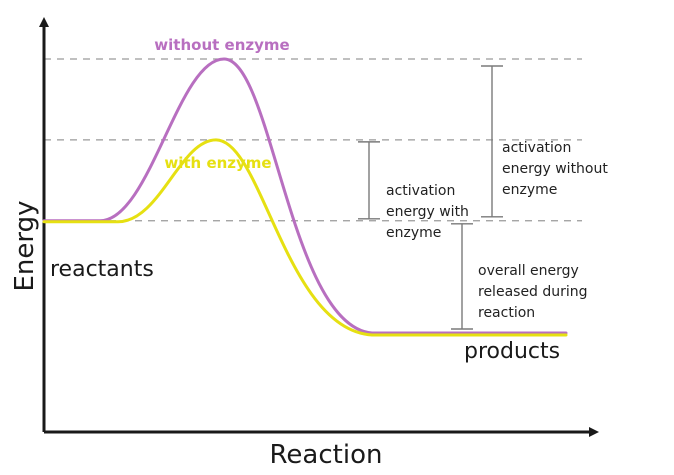 The height and width of the screenshot is (475, 674). Describe the element at coordinates (536, 148) in the screenshot. I see `annotation-activation-without-line-1: activation` at that location.